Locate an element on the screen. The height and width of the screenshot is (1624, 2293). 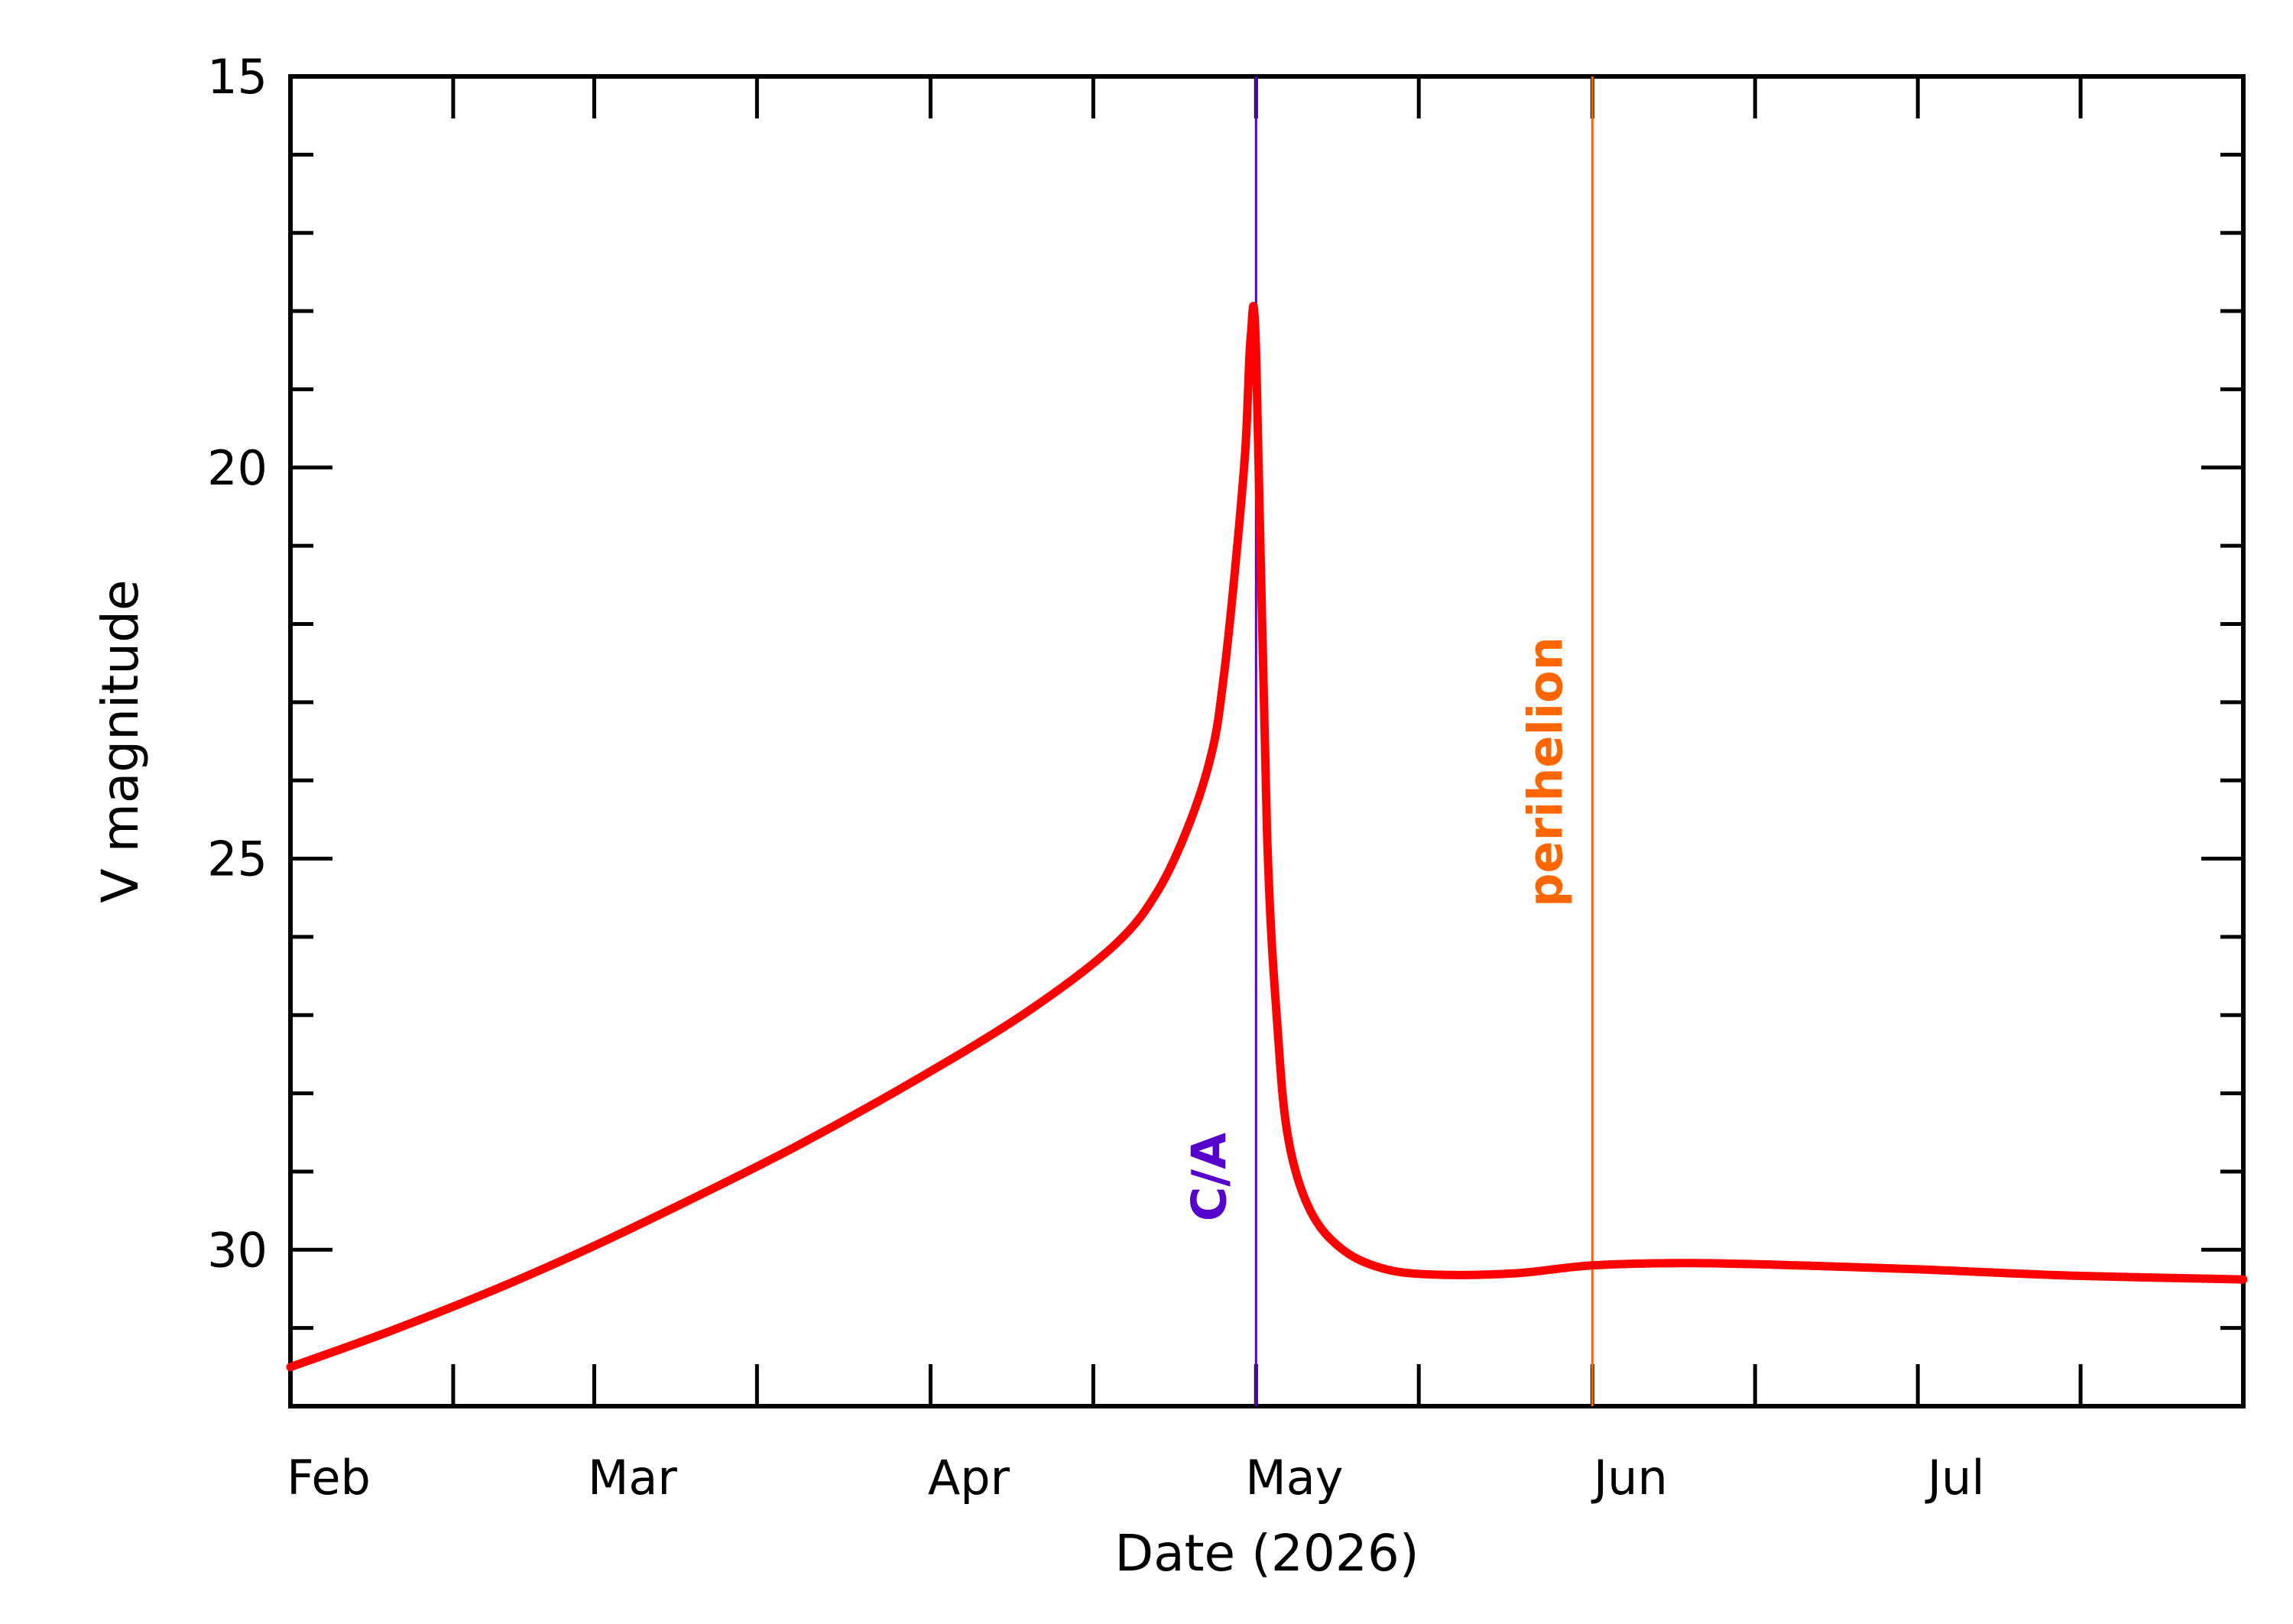
x-tick-label: May is located at coordinates (1294, 1478).